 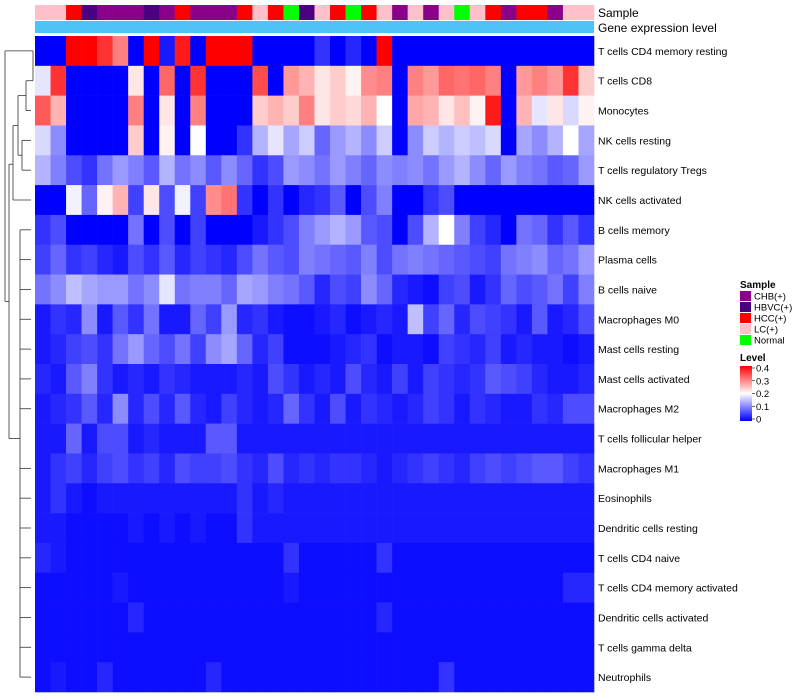 I want to click on level-legend: Level 0.40.3 0.2 0.1 0, so click(x=754, y=389).